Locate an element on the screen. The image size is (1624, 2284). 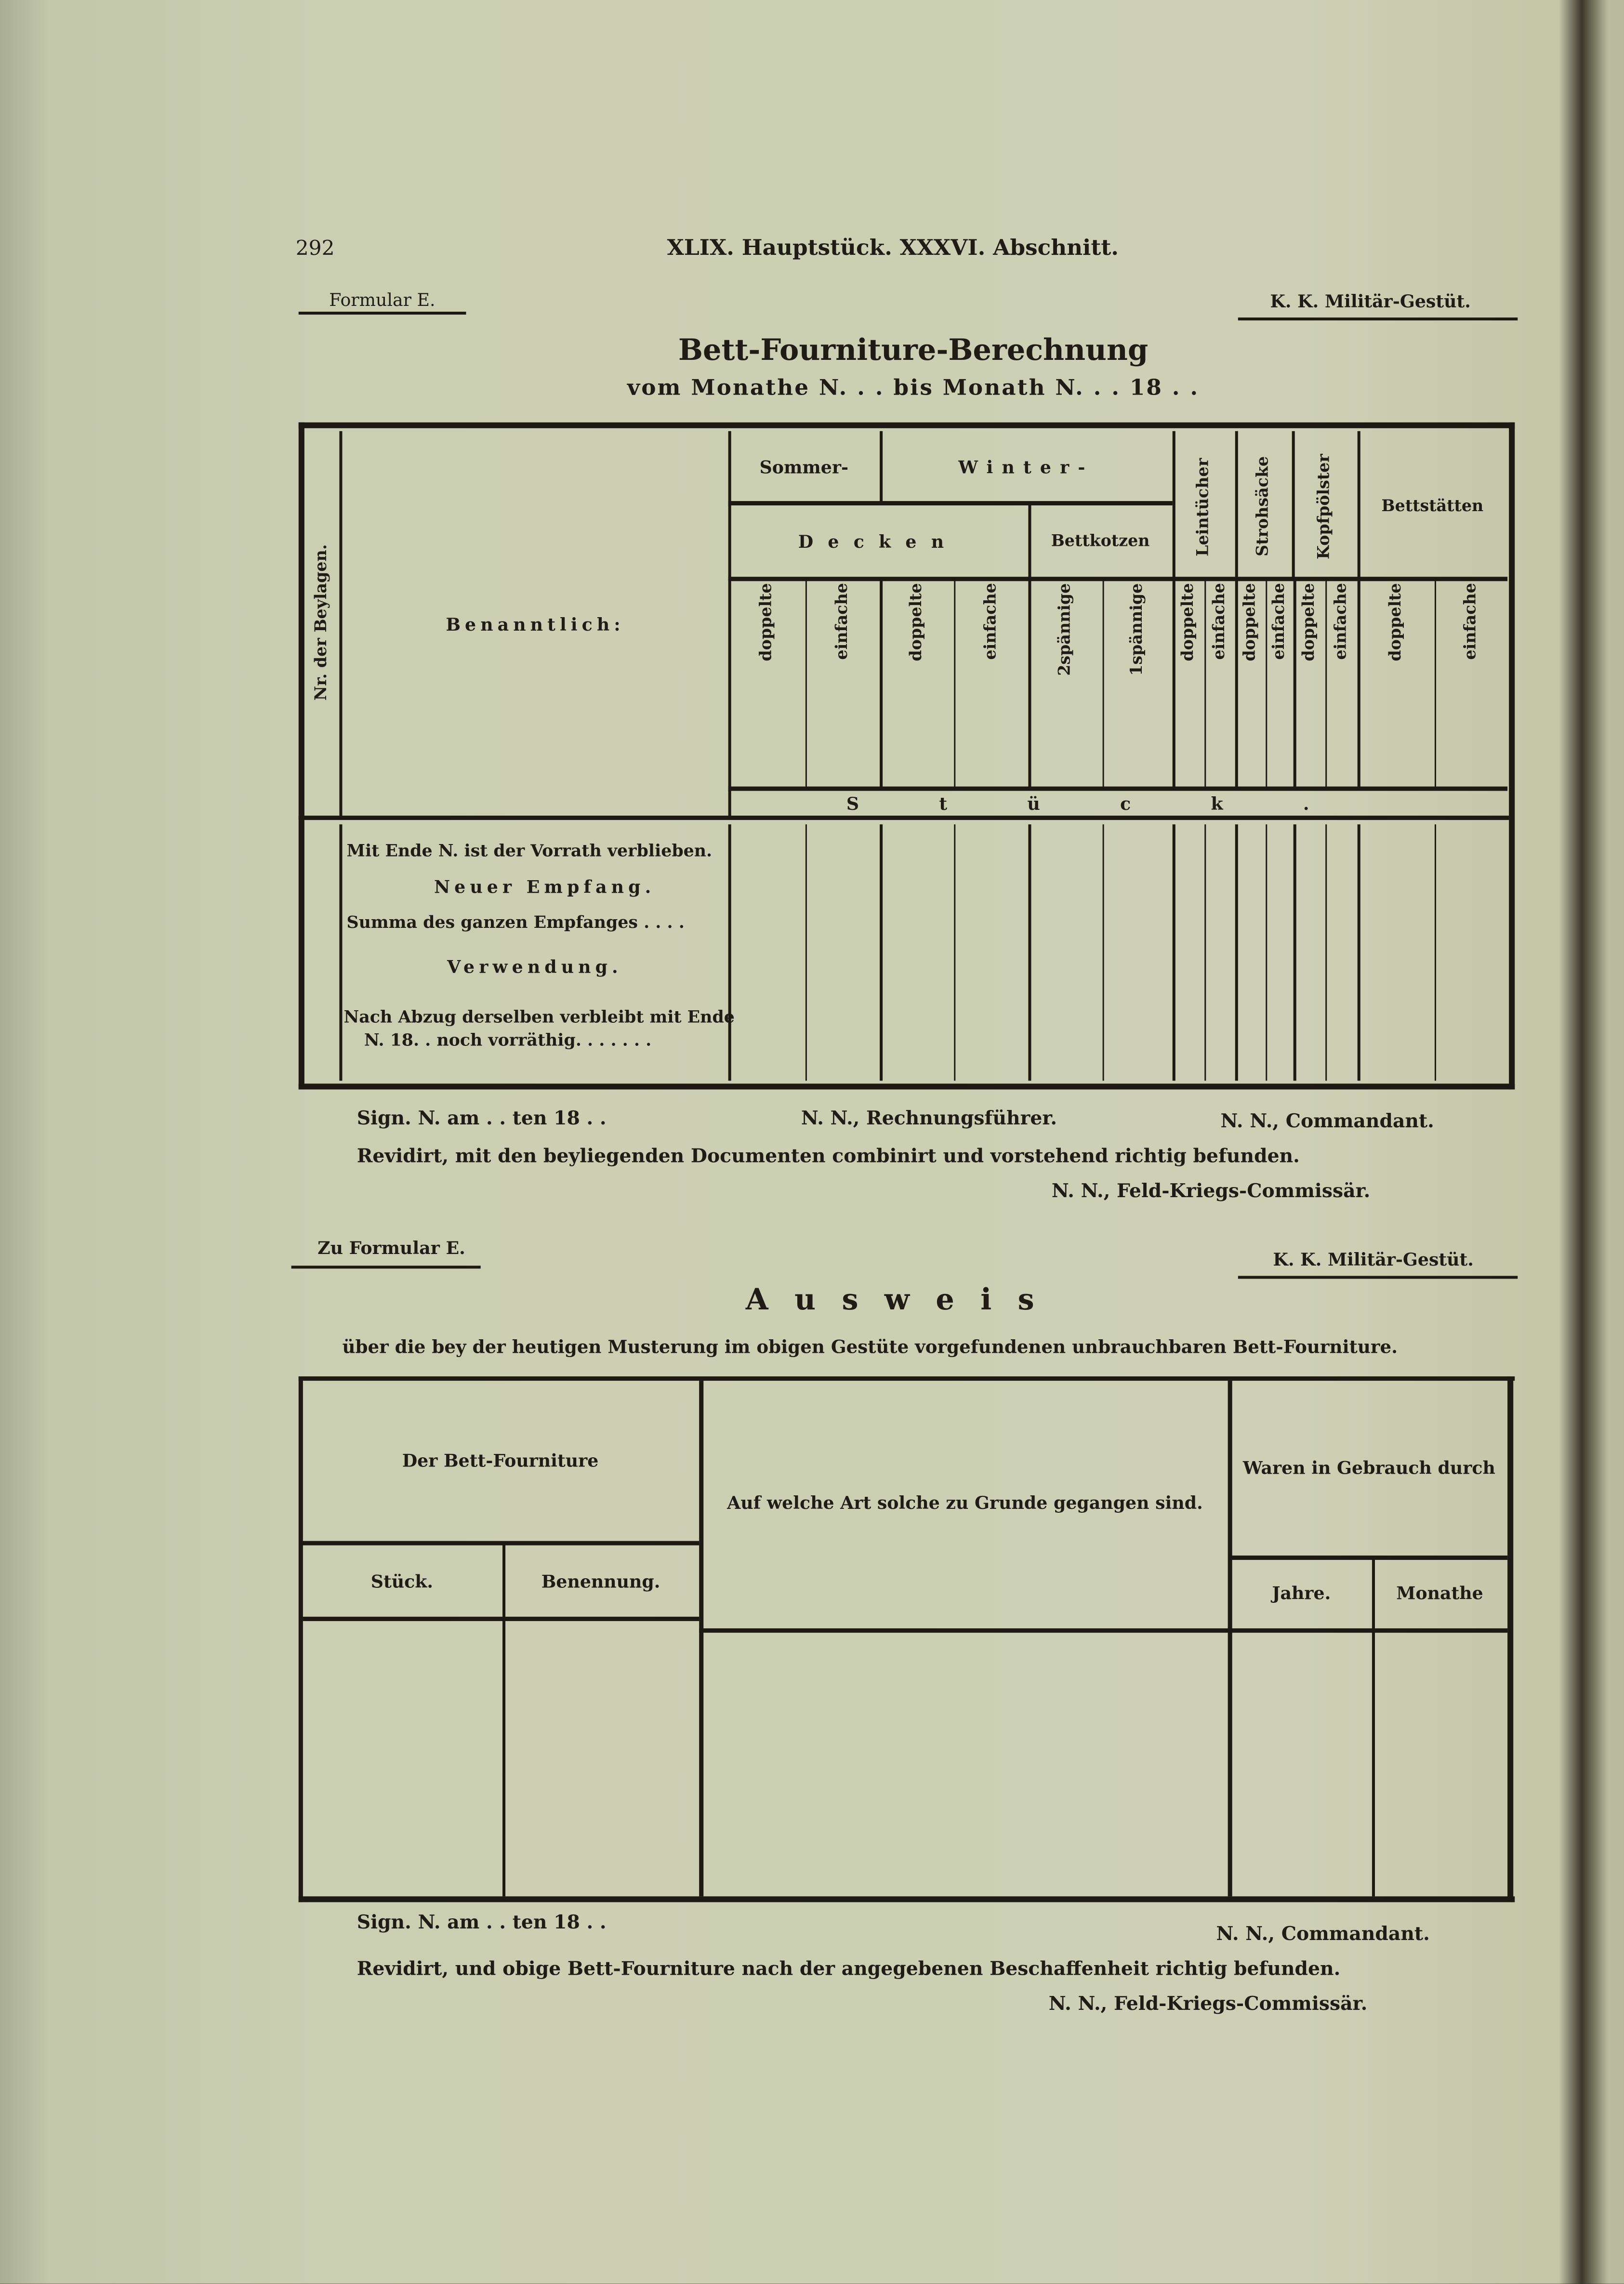
form-label: Formular E. is located at coordinates (382, 300).